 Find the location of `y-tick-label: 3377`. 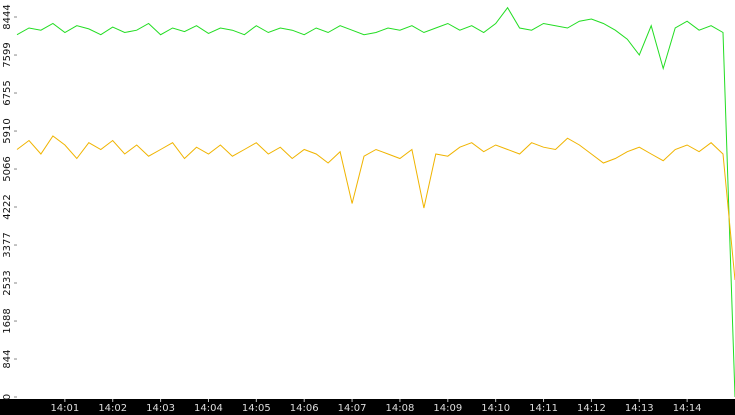

y-tick-label: 3377 is located at coordinates (7, 244).